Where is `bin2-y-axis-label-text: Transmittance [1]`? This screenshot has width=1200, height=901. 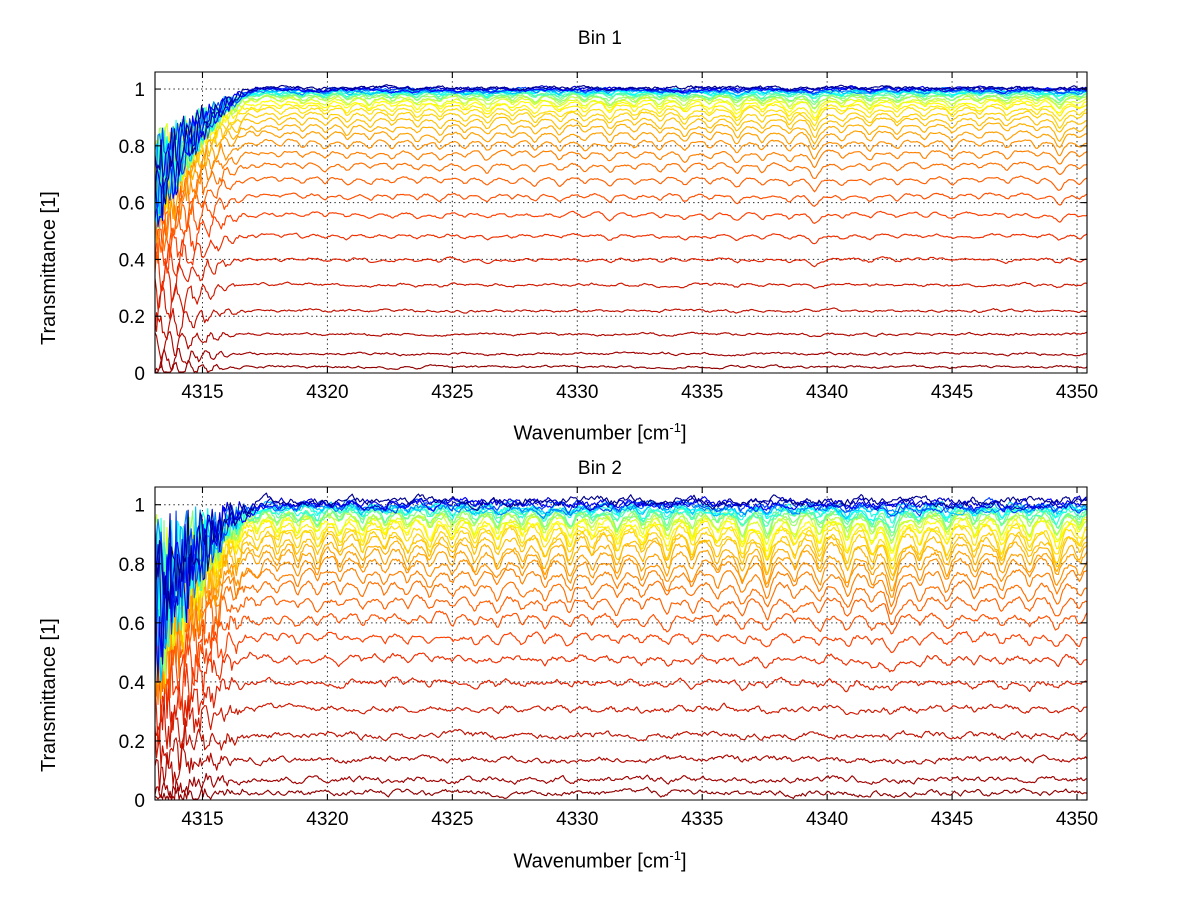
bin2-y-axis-label-text: Transmittance [1] is located at coordinates (49, 695).